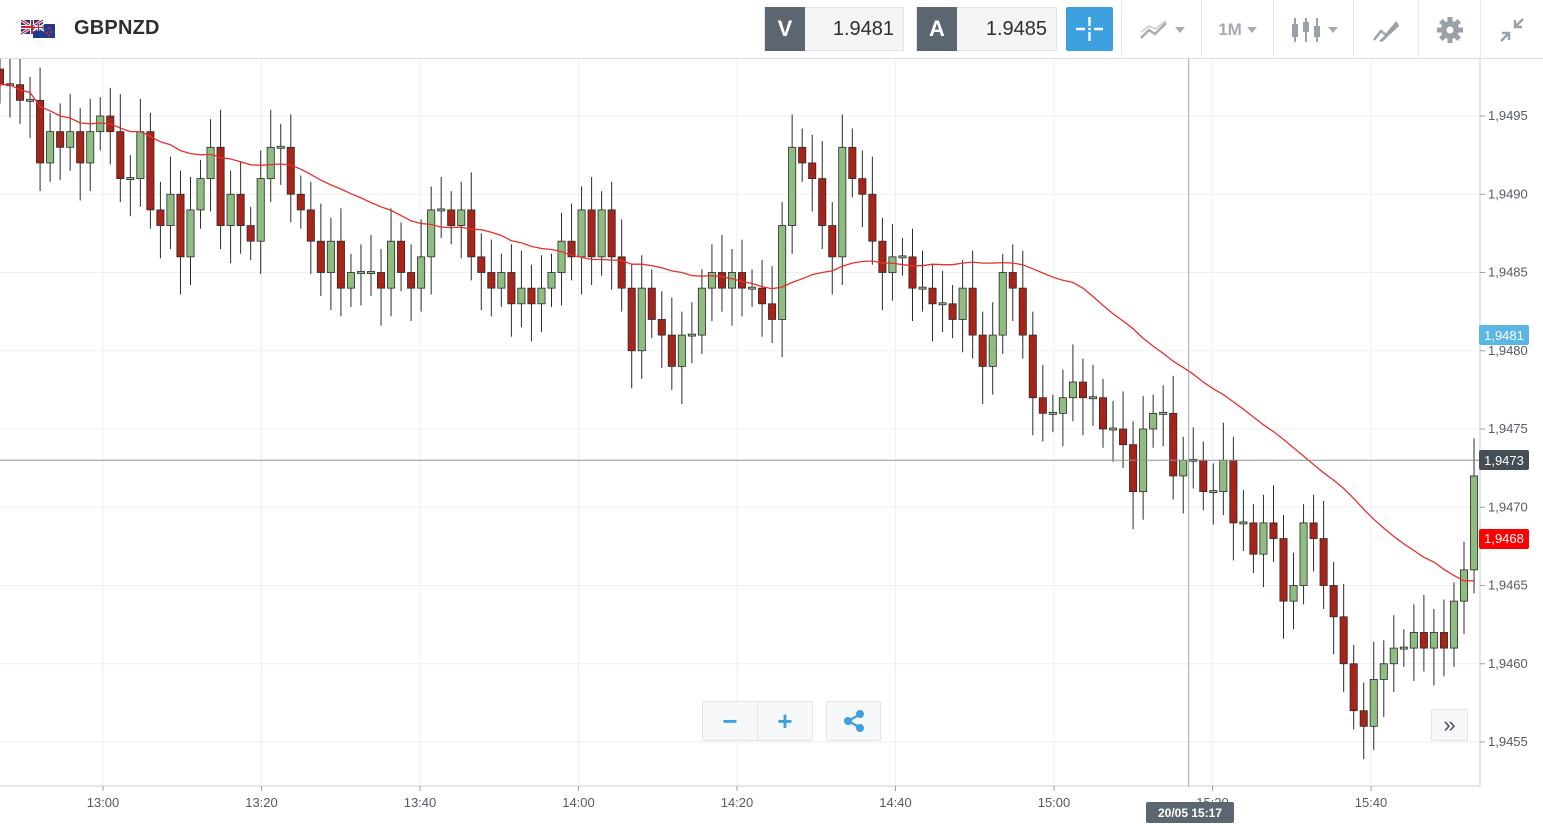 The width and height of the screenshot is (1543, 828). Describe the element at coordinates (834, 29) in the screenshot. I see `sell-quote-button: V 1.9481` at that location.